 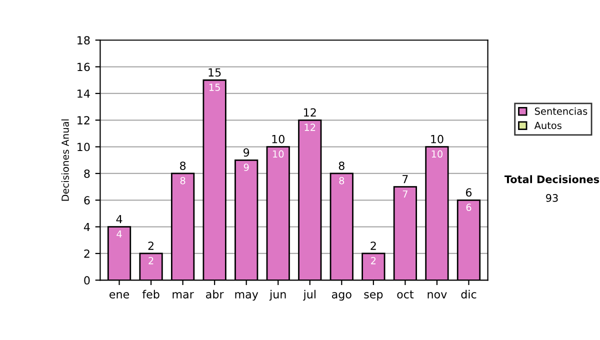 What do you see at coordinates (247, 152) in the screenshot?
I see `total-label: 9` at bounding box center [247, 152].